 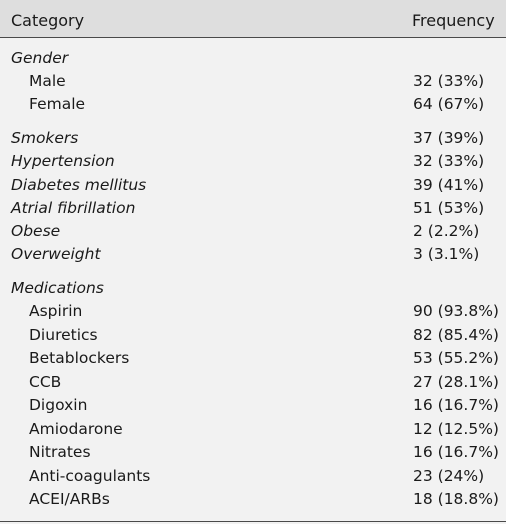 What do you see at coordinates (456, 311) in the screenshot?
I see `row-value: 90 (93.8%)` at bounding box center [456, 311].